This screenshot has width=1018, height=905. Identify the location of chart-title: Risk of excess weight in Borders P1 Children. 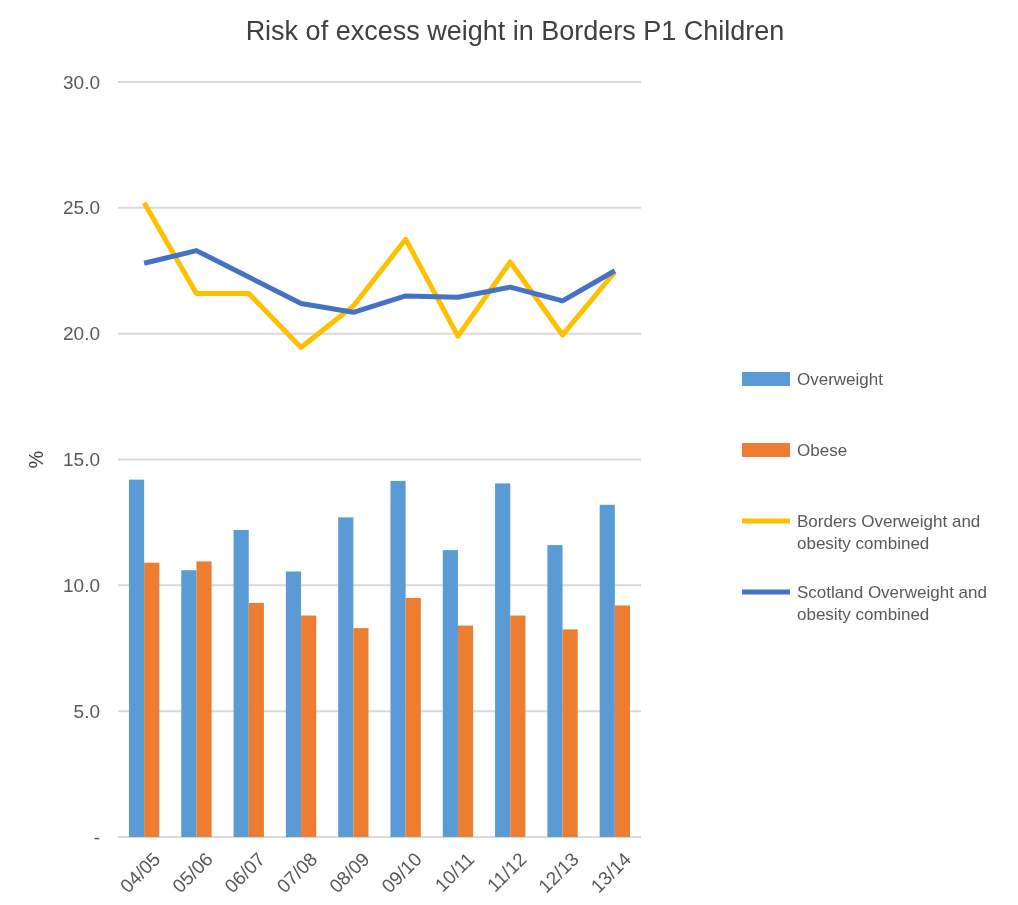
(515, 31).